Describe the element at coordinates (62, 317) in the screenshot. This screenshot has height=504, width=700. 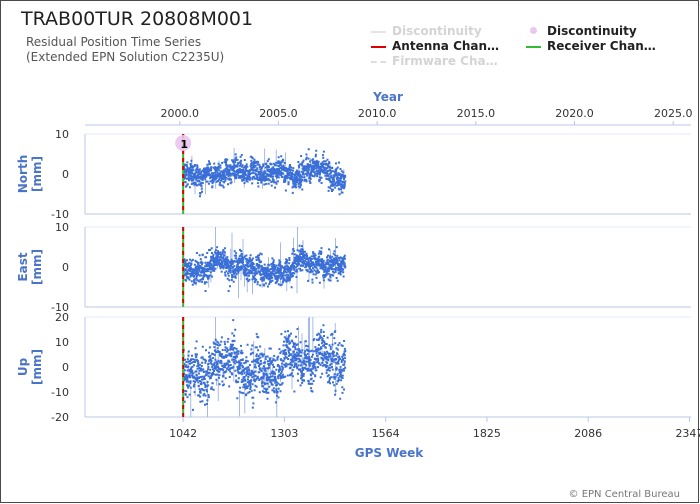
I see `y-tick-label: 20` at that location.